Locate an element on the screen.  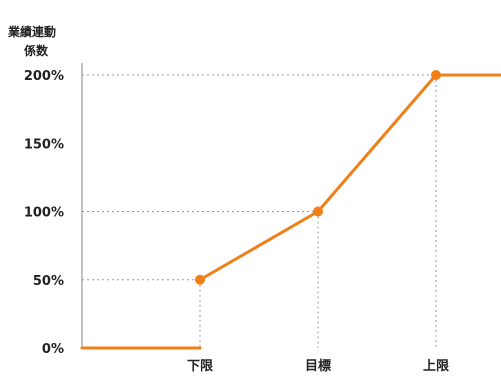
x-tick-label: 上限 is located at coordinates (436, 366).